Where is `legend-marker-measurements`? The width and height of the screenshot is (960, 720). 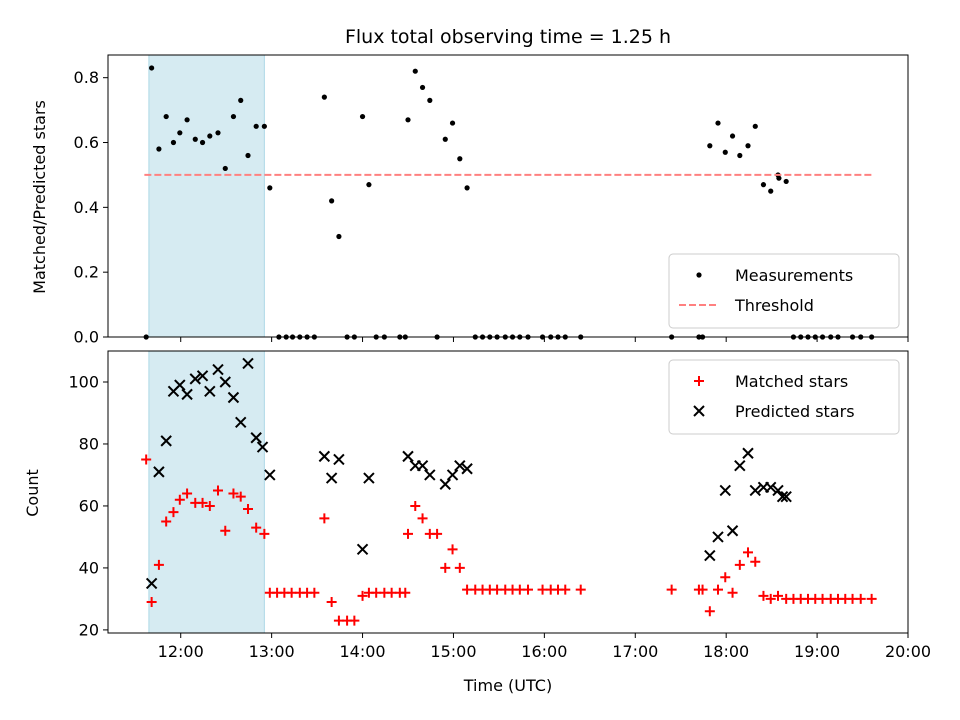
legend-marker-measurements is located at coordinates (699, 275).